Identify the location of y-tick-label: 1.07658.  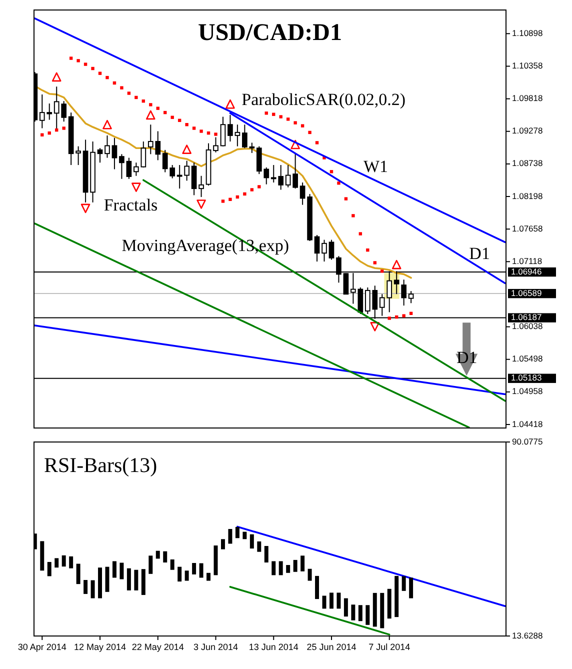
(527, 228).